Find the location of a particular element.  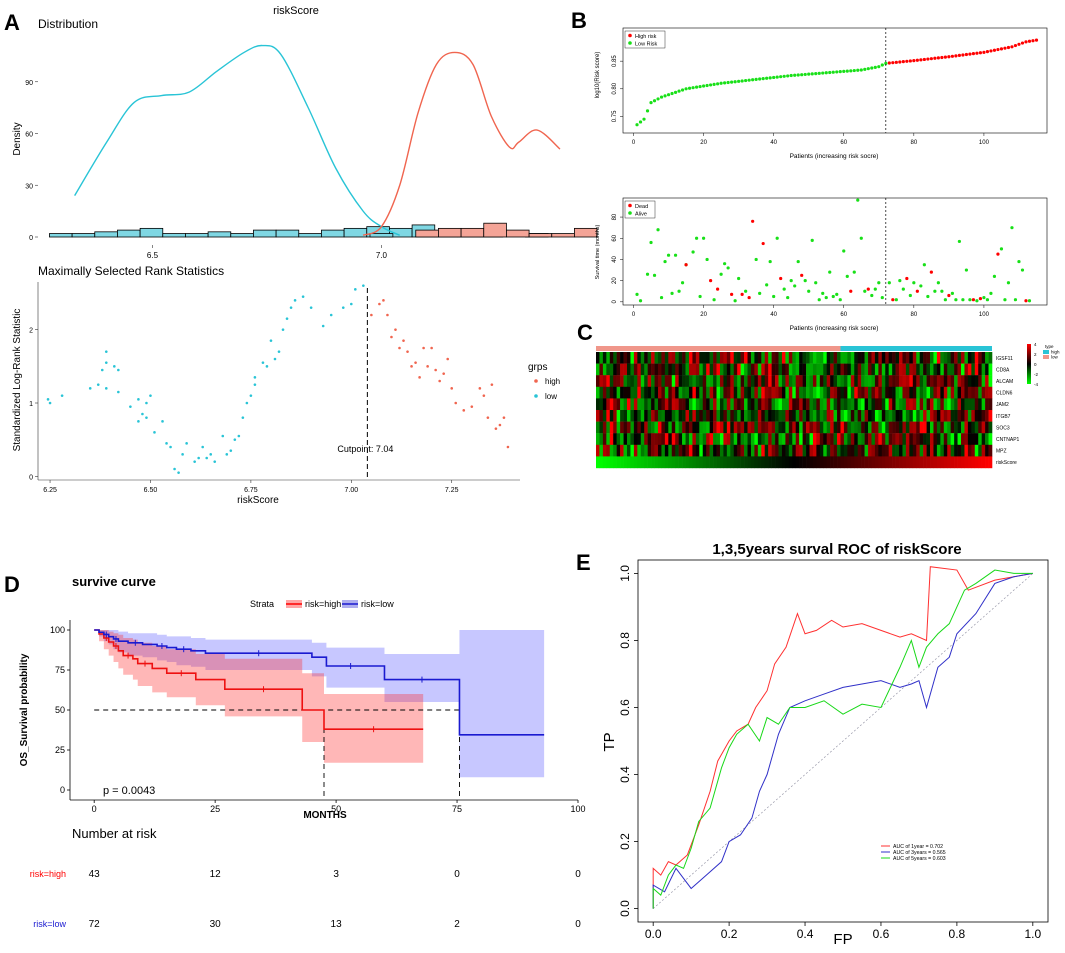

heatmap-row-label: SOC3 is located at coordinates (1003, 428).